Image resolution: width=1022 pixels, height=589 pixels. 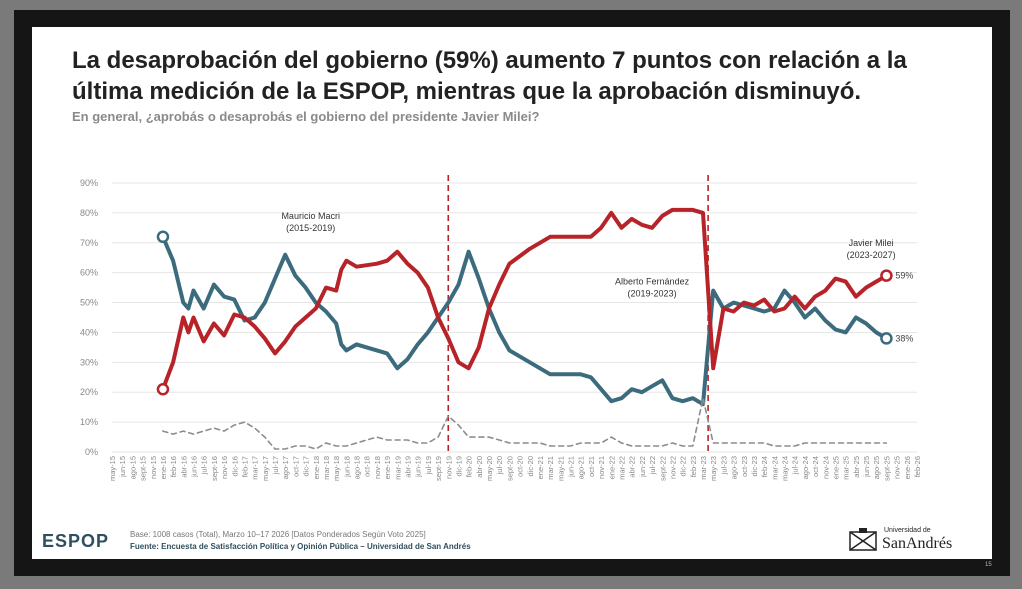 What do you see at coordinates (591, 466) in the screenshot?
I see `x-tick-label: oct-21` at bounding box center [591, 466].